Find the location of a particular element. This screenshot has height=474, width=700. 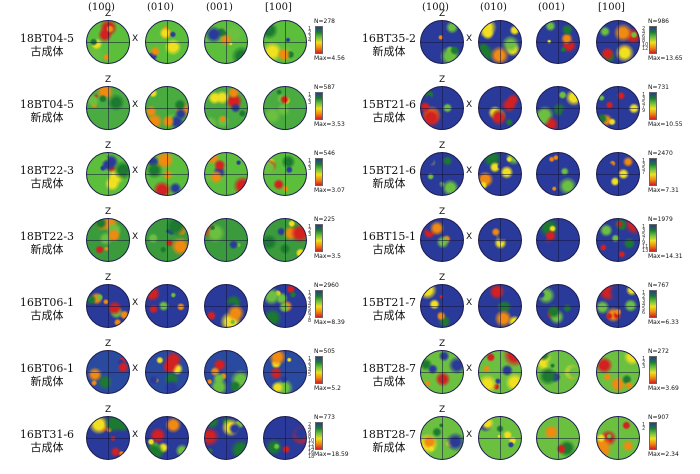

scale-tick: 6 is located at coordinates (310, 433).